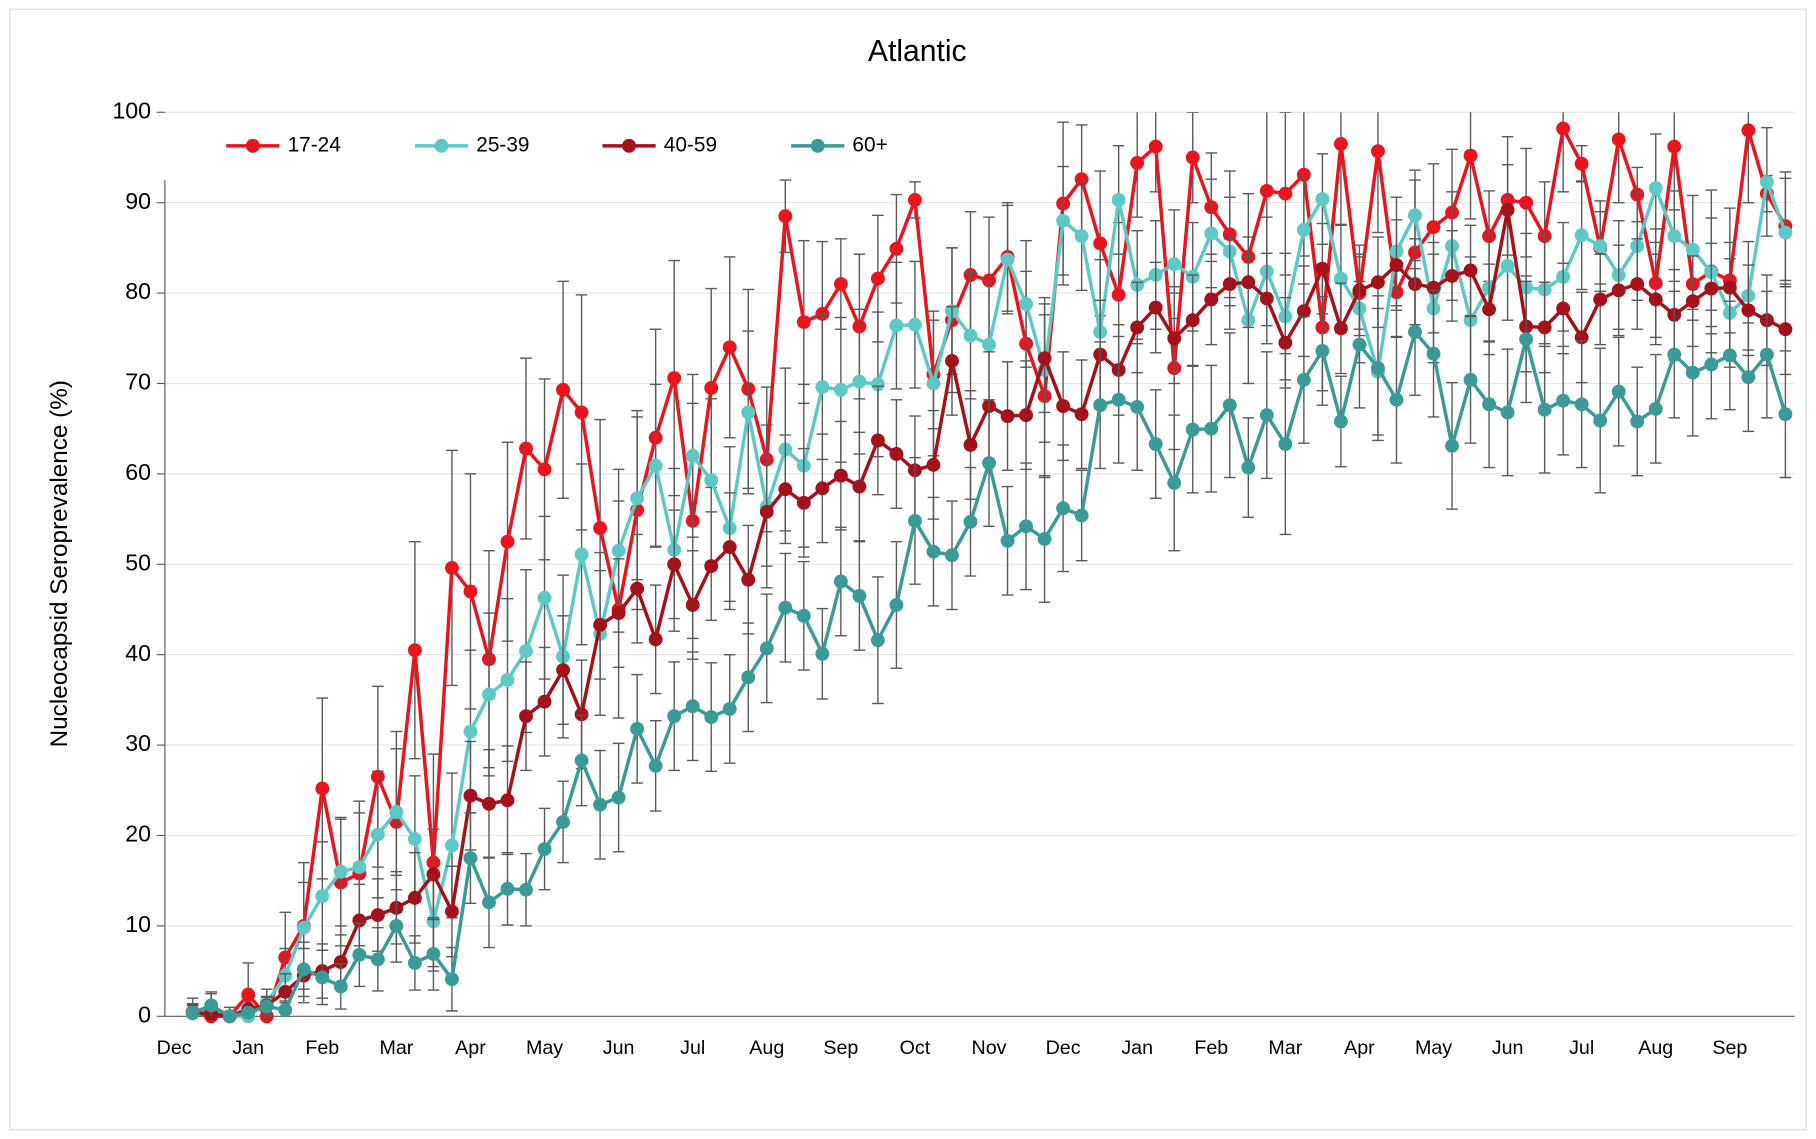 The width and height of the screenshot is (1816, 1139). Describe the element at coordinates (917, 51) in the screenshot. I see `chart-title: Atlantic` at that location.